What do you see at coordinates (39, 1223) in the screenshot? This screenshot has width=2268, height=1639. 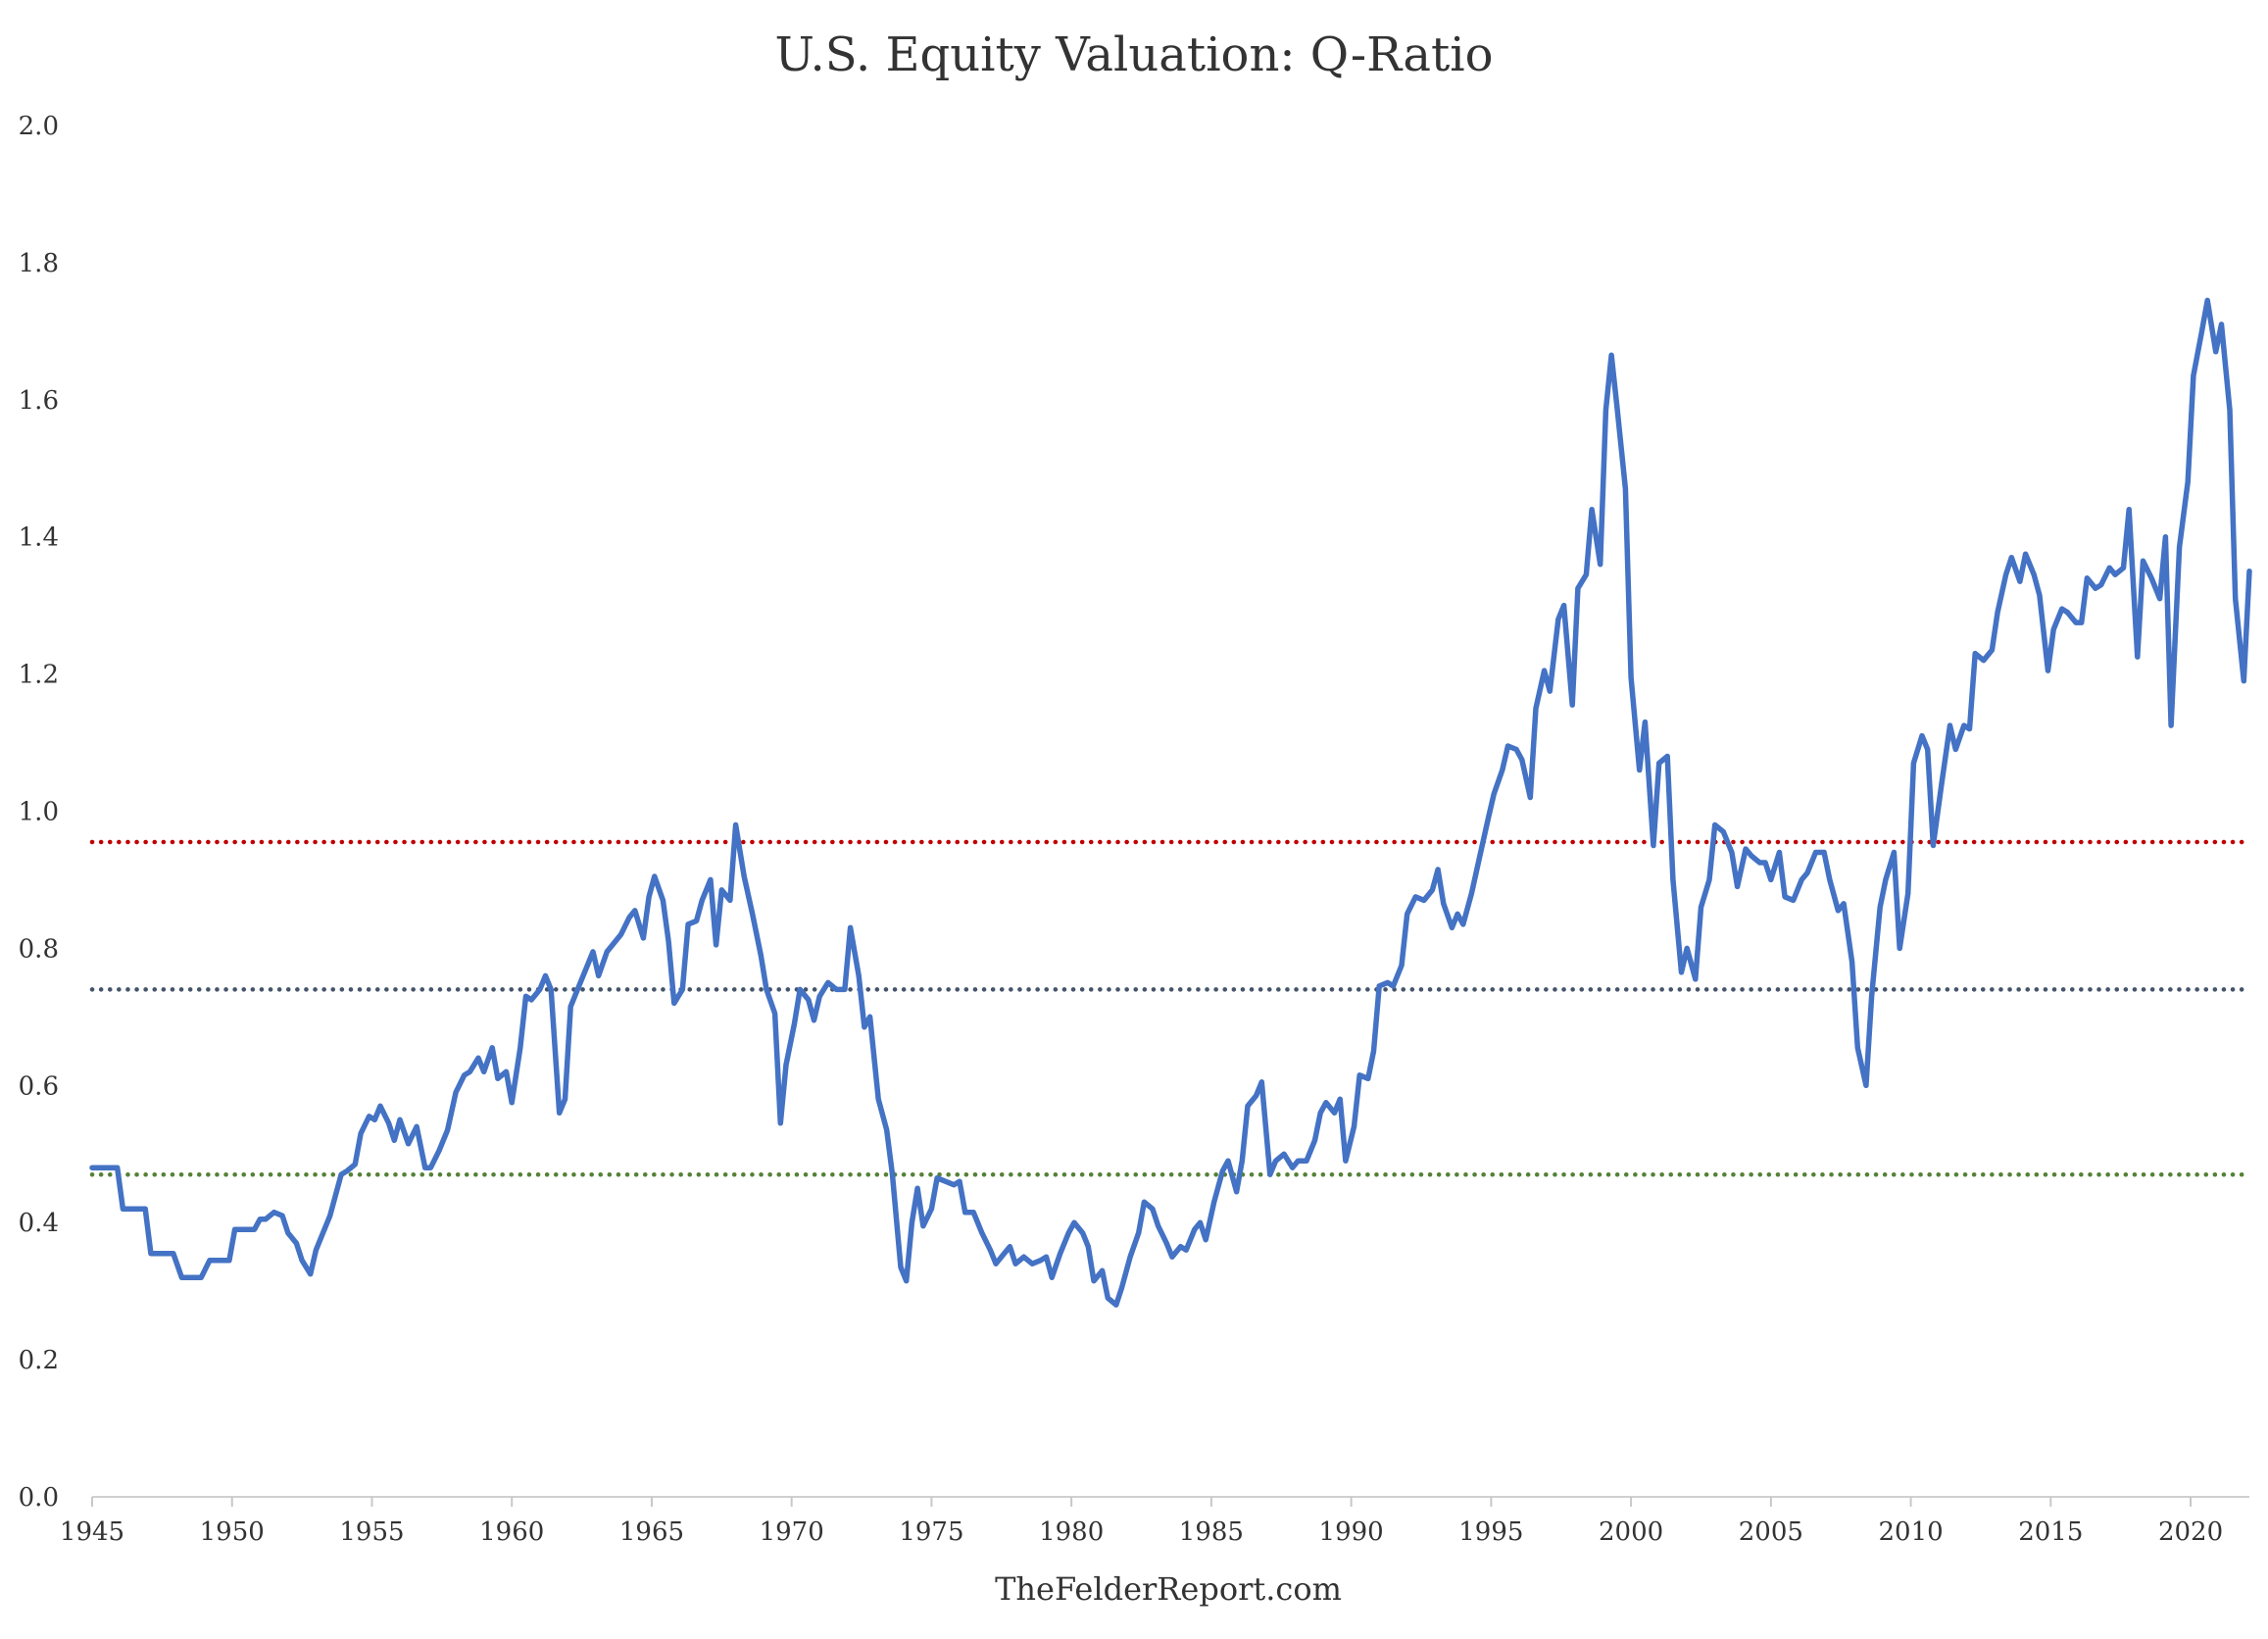 I see `y-tick-label: 0.4` at bounding box center [39, 1223].